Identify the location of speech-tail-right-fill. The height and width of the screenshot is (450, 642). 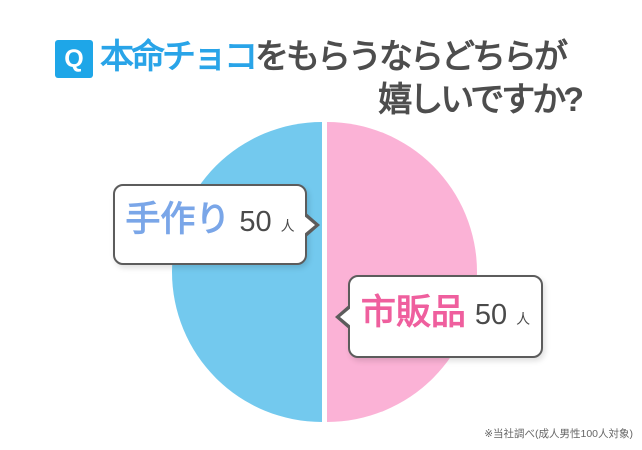
(309, 224).